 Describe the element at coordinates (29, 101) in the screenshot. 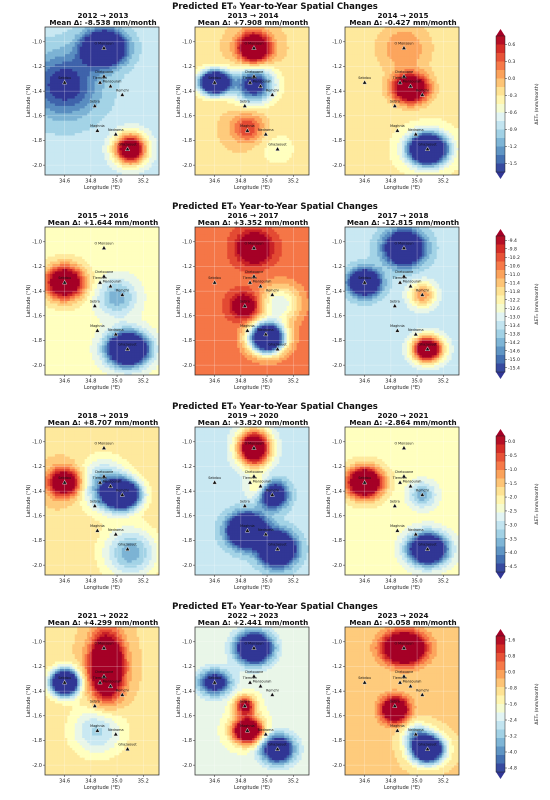

I see `y-axis-label: Latitude (°N)` at that location.